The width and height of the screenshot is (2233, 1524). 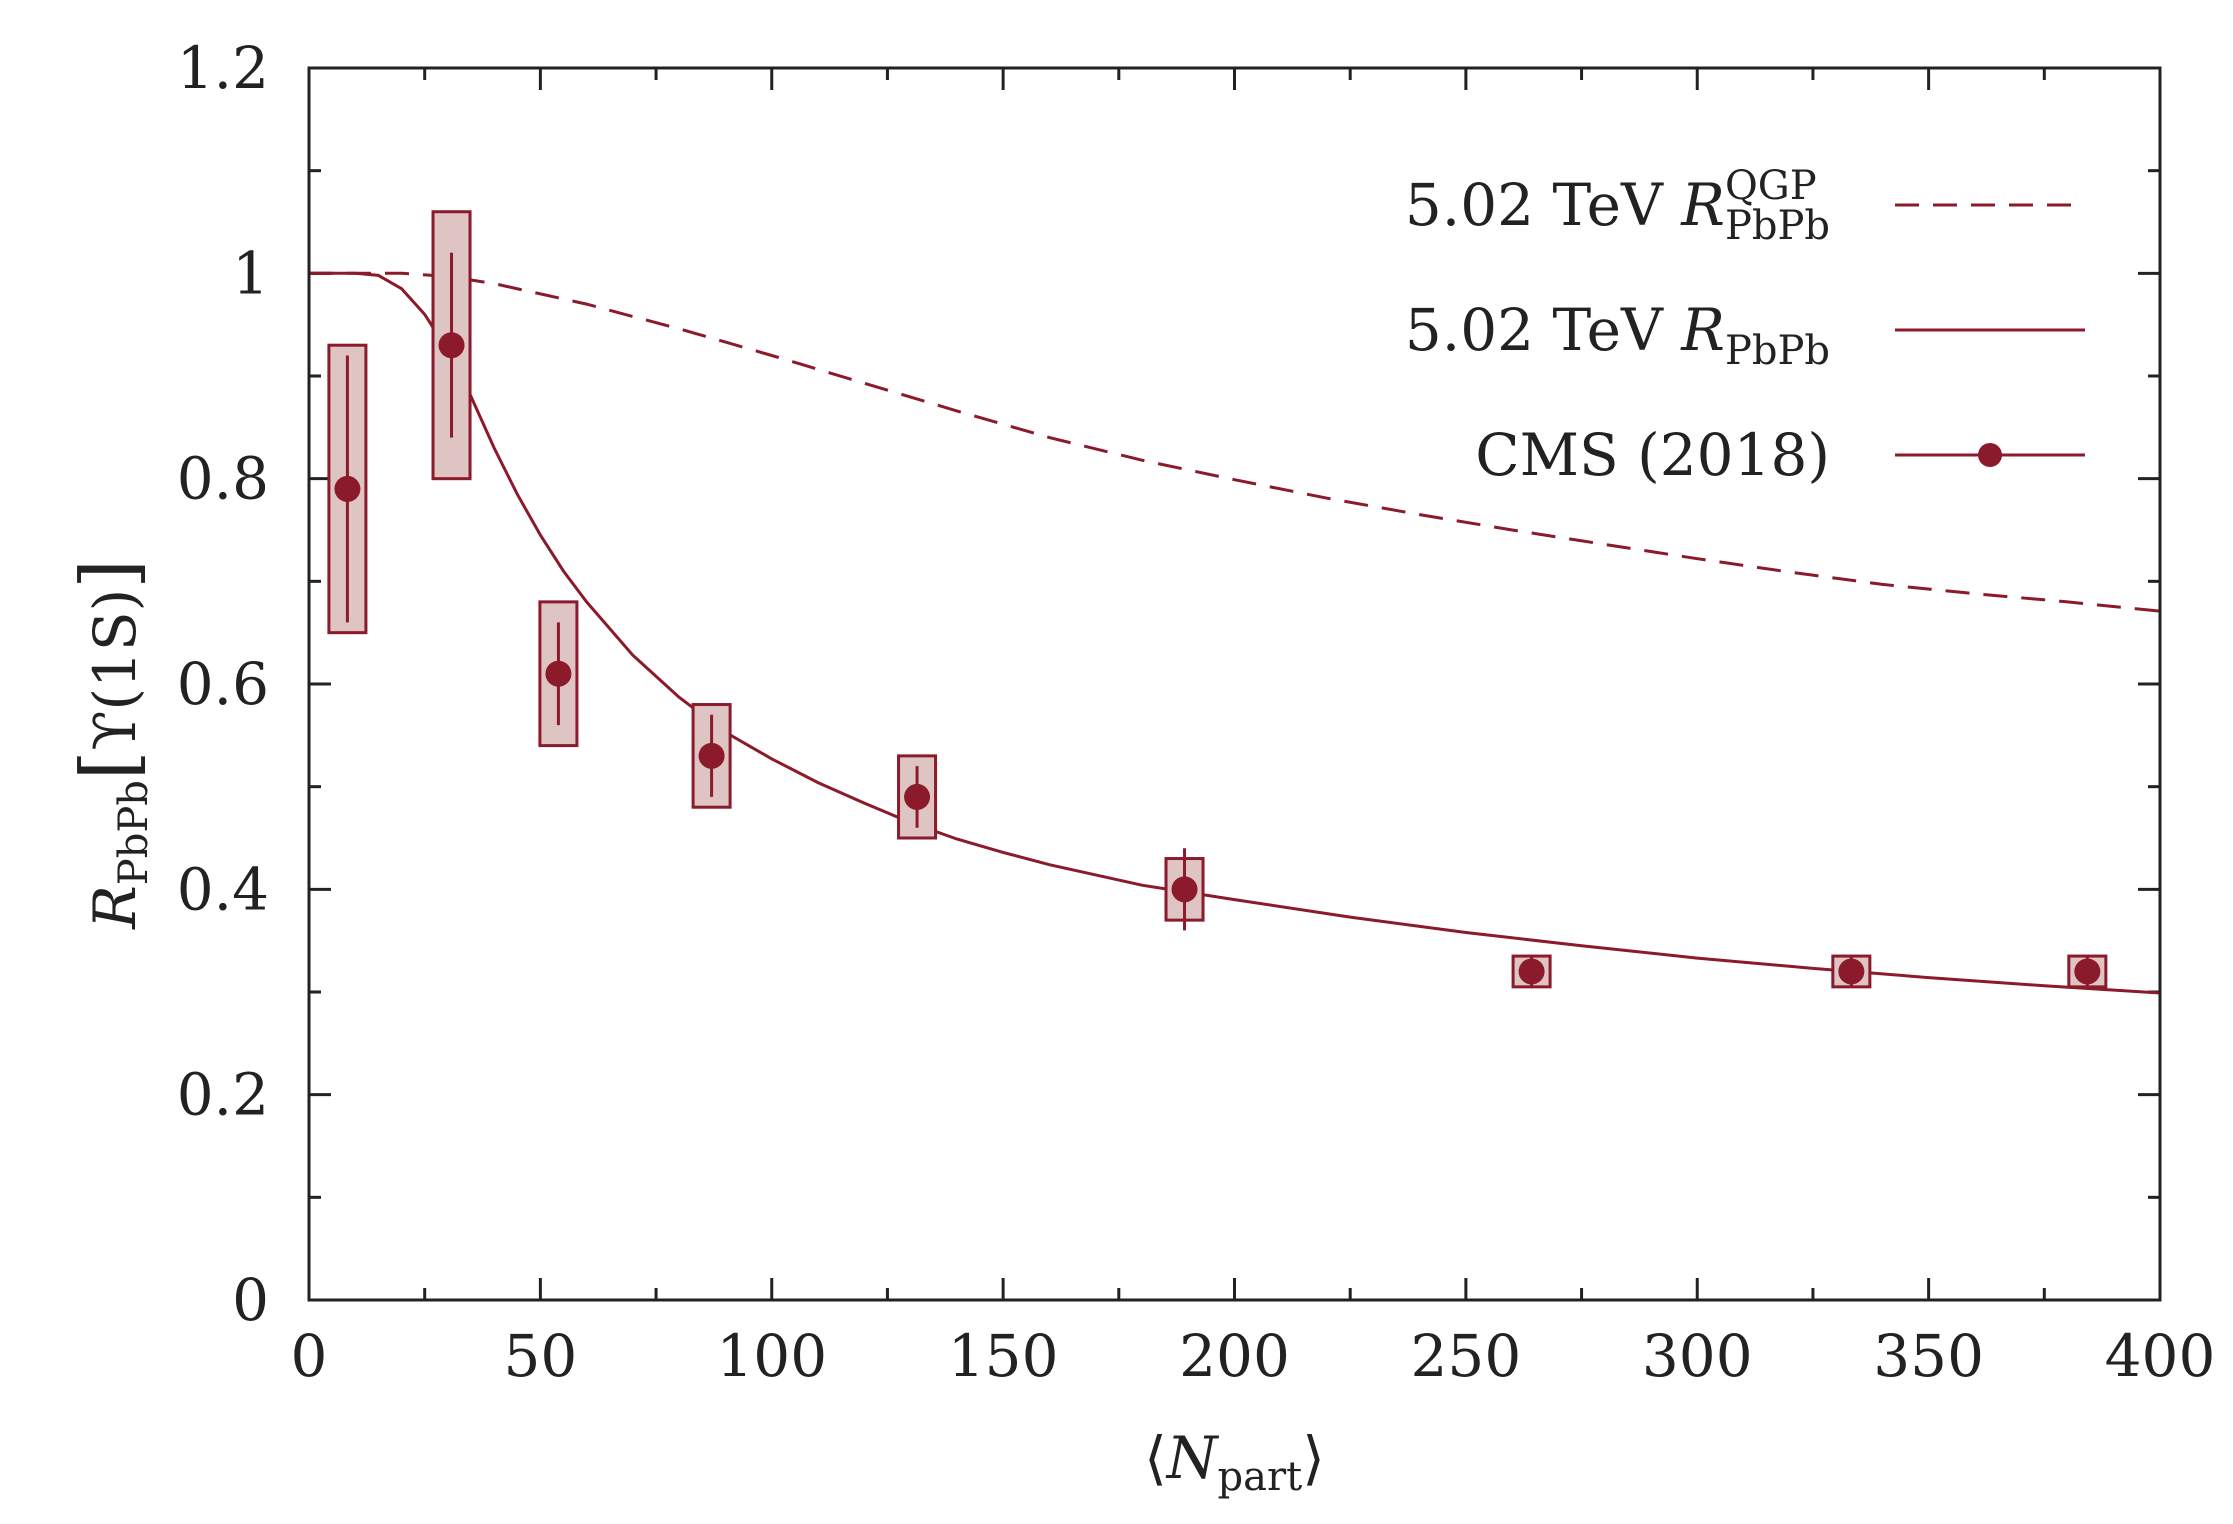 I want to click on x-tick-label: 300, so click(x=1697, y=1356).